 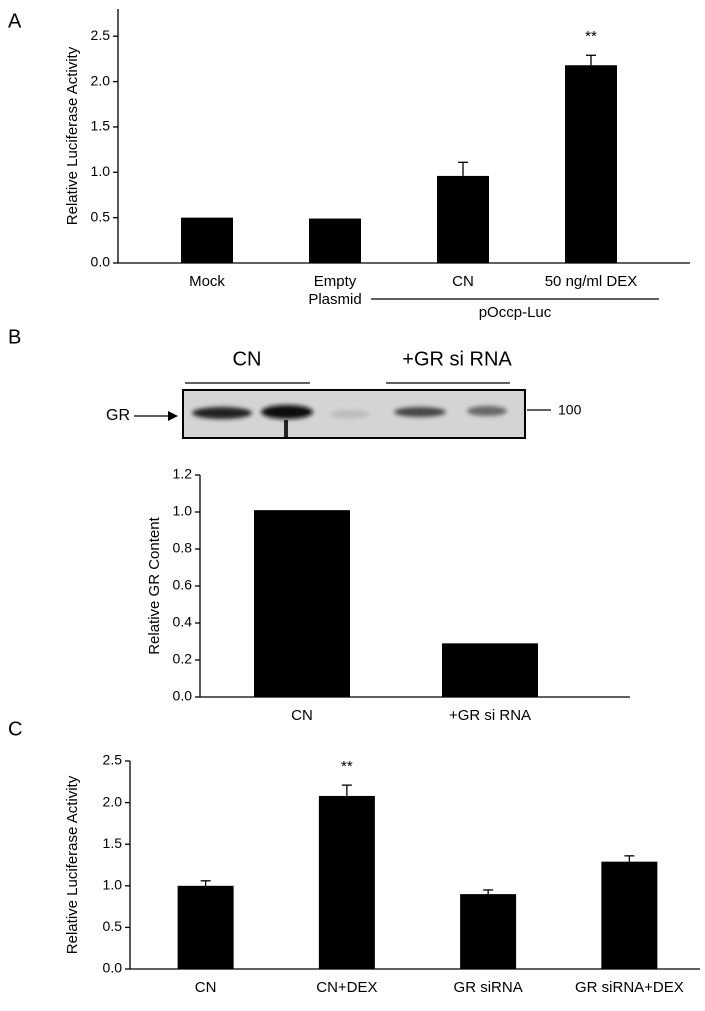 What do you see at coordinates (515, 312) in the screenshot?
I see `group-label: pOccp-Luc` at bounding box center [515, 312].